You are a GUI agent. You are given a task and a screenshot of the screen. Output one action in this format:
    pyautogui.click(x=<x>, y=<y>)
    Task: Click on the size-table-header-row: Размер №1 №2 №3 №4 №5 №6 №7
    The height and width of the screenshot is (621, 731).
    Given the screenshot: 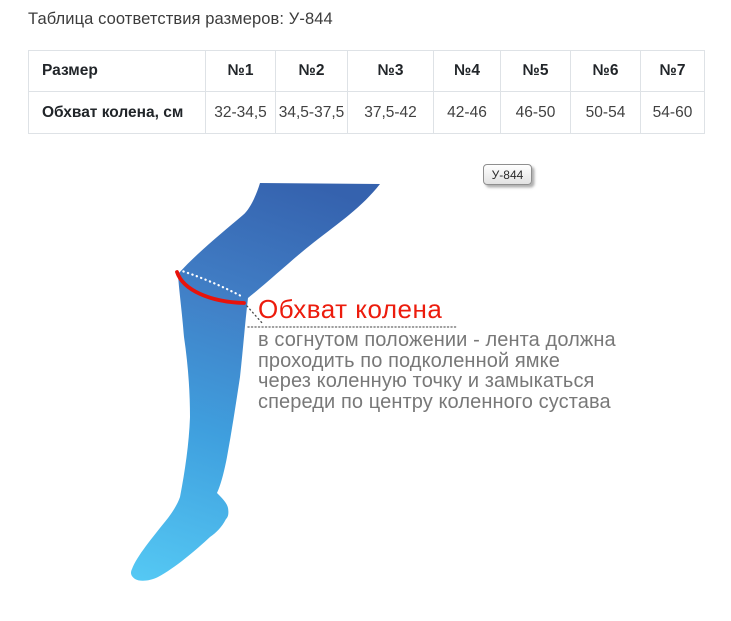 What is the action you would take?
    pyautogui.click(x=366, y=71)
    